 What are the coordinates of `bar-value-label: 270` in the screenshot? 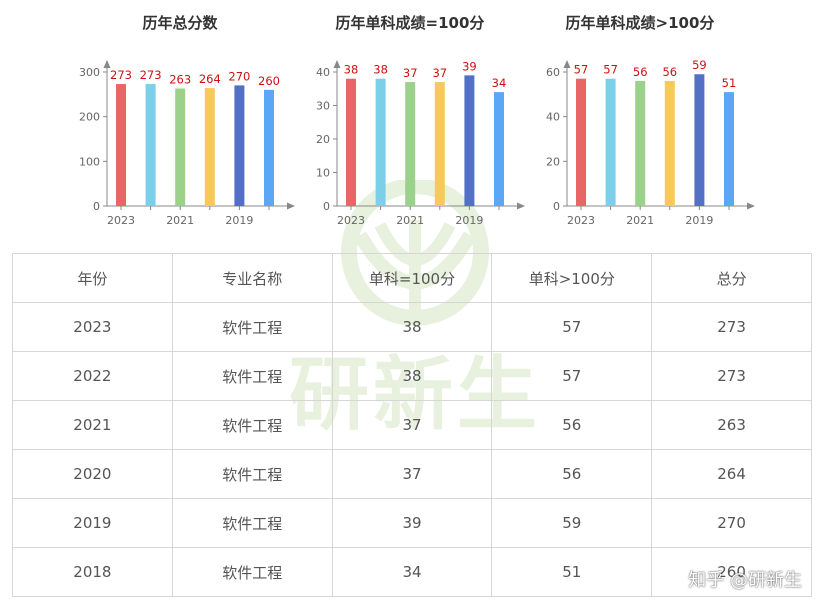 It's located at (239, 76).